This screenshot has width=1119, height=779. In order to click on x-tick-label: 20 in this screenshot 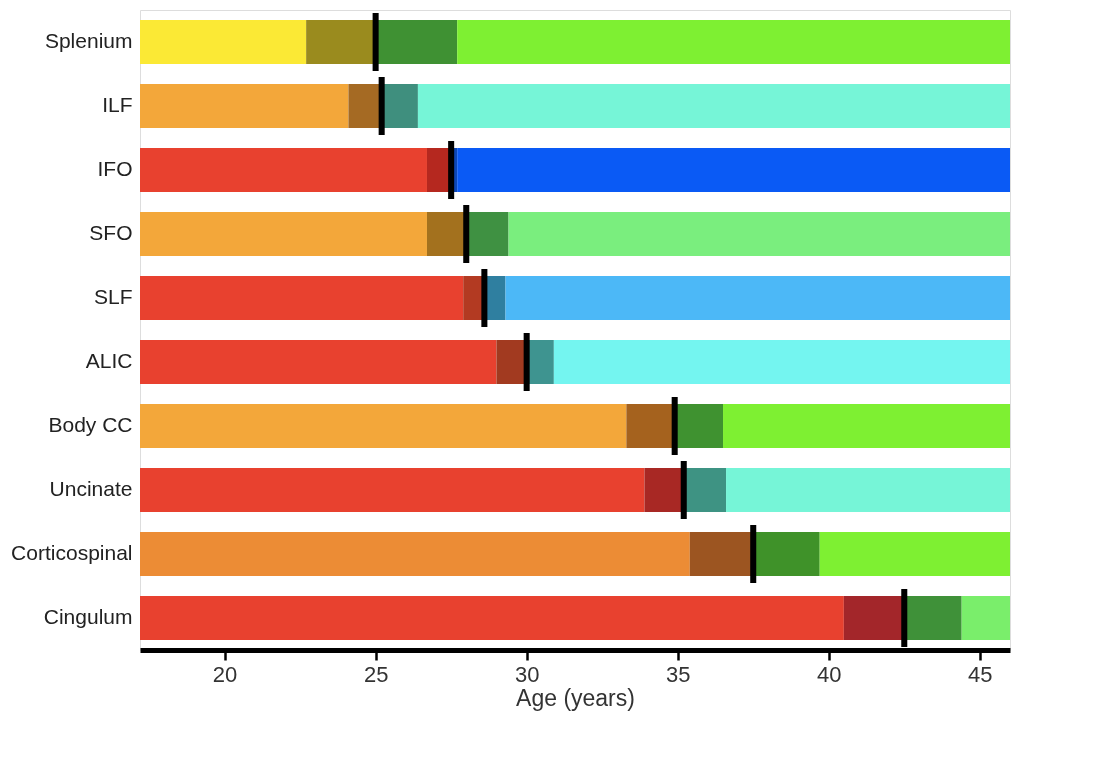, I will do `click(225, 674)`.